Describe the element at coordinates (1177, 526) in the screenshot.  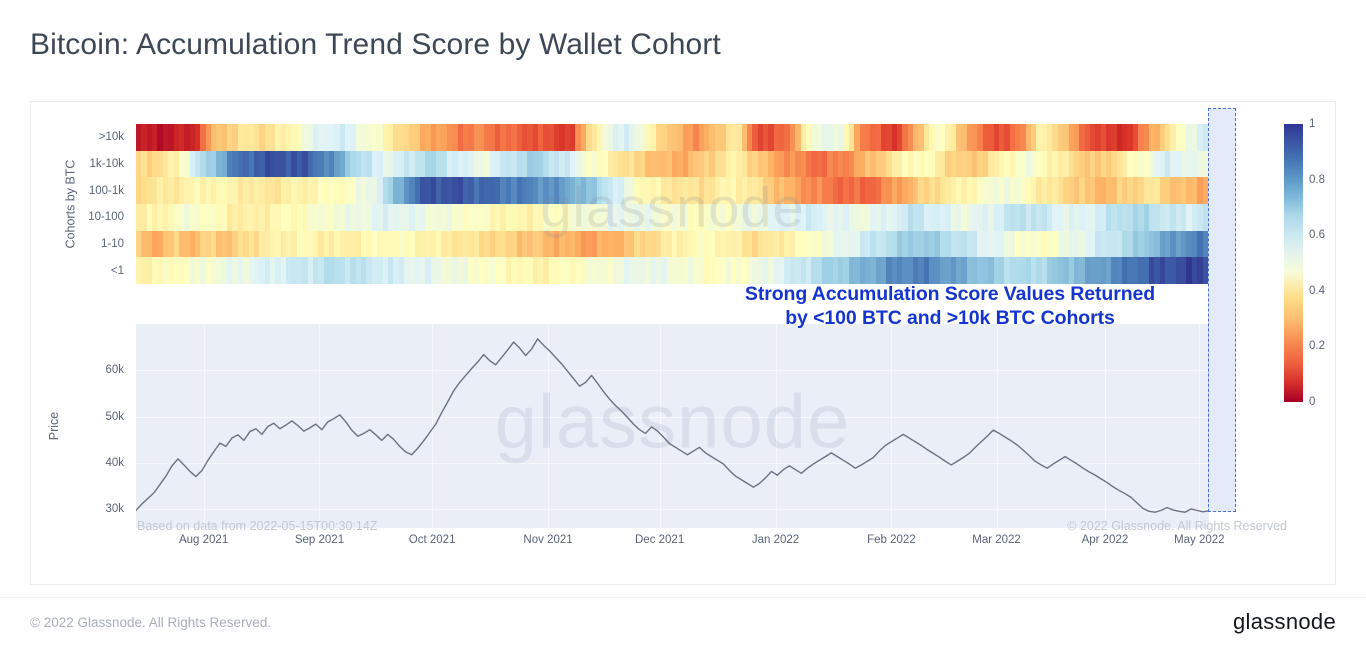
I see `card-copyright: © 2022 Glassnode. All Rights Reserved` at that location.